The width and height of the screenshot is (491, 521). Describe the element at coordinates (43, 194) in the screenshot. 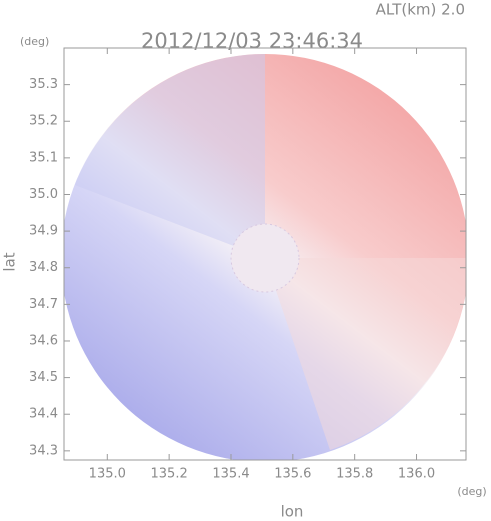

I see `y-tick-label: 35.0` at that location.